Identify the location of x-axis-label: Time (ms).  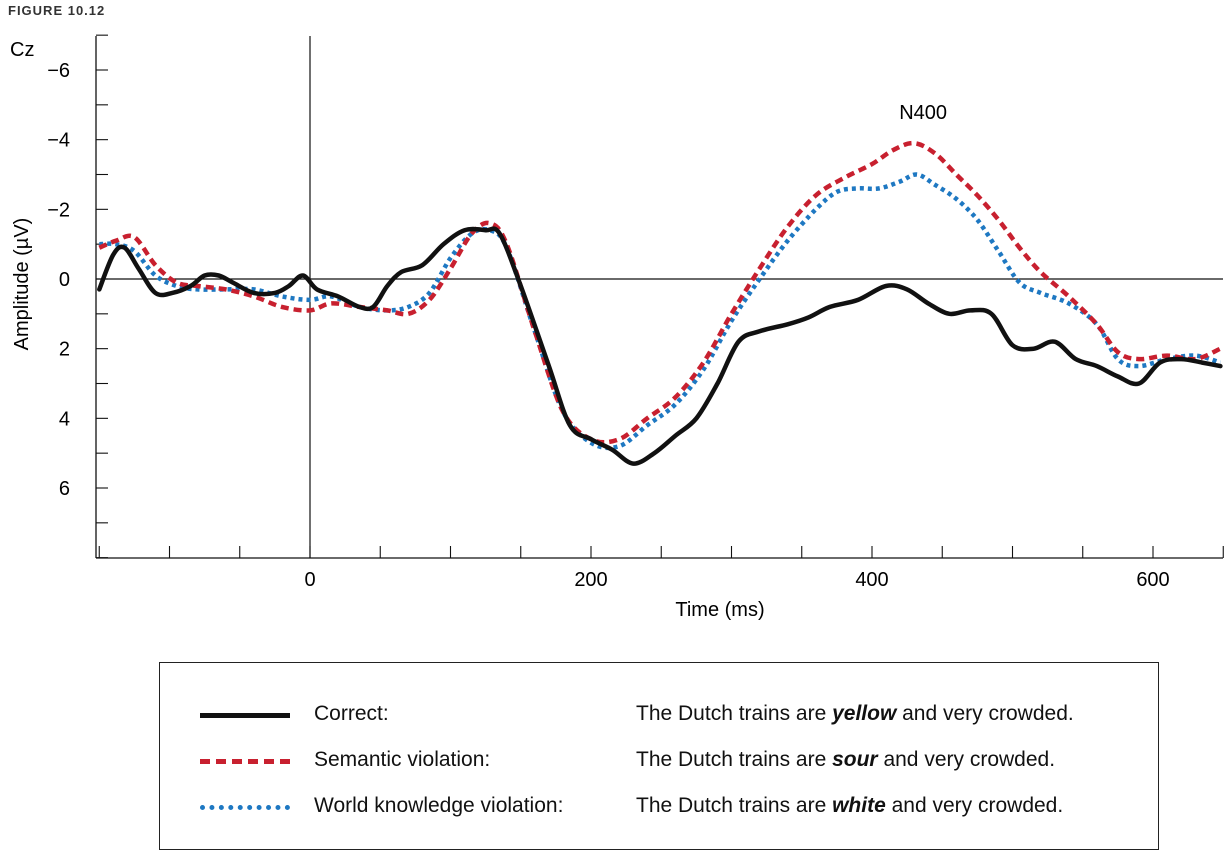
(719, 610).